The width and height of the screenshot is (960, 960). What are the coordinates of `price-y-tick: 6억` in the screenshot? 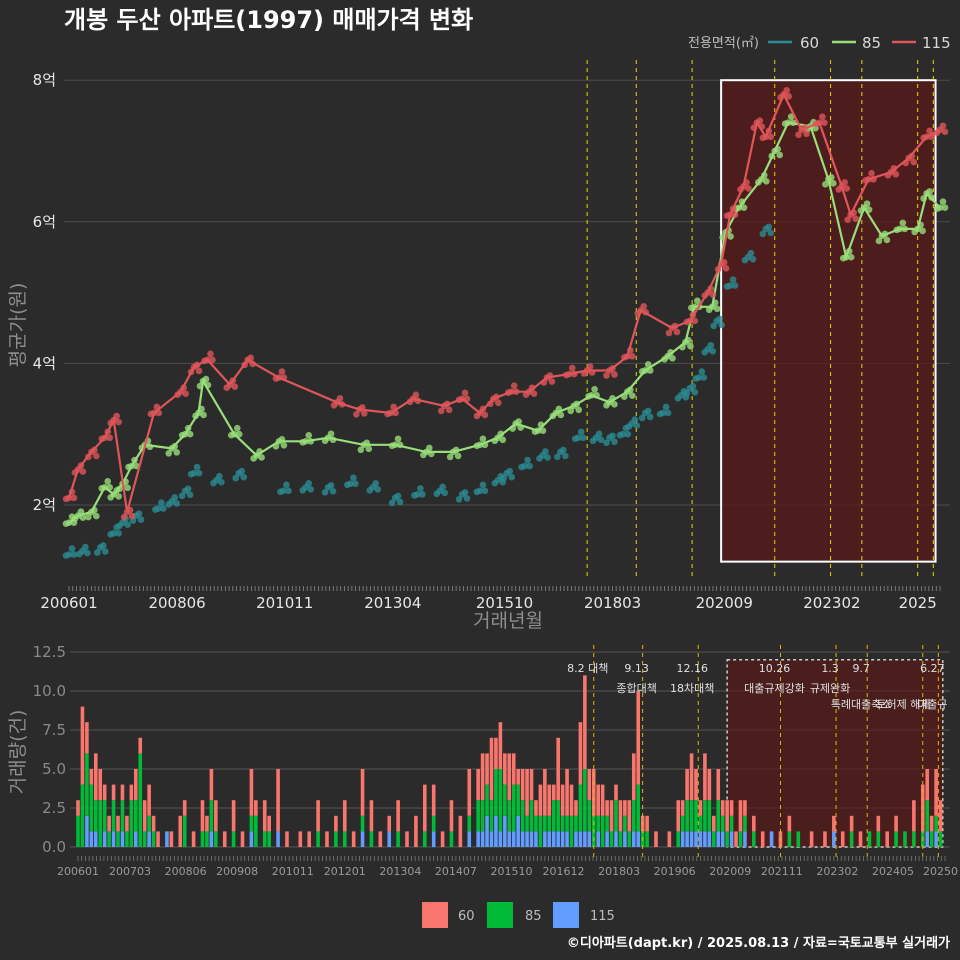 It's located at (44, 222).